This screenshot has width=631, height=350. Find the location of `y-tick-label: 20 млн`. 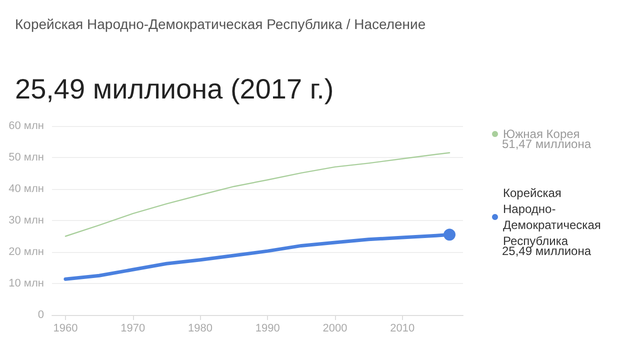

y-tick-label: 20 млн is located at coordinates (26, 252).